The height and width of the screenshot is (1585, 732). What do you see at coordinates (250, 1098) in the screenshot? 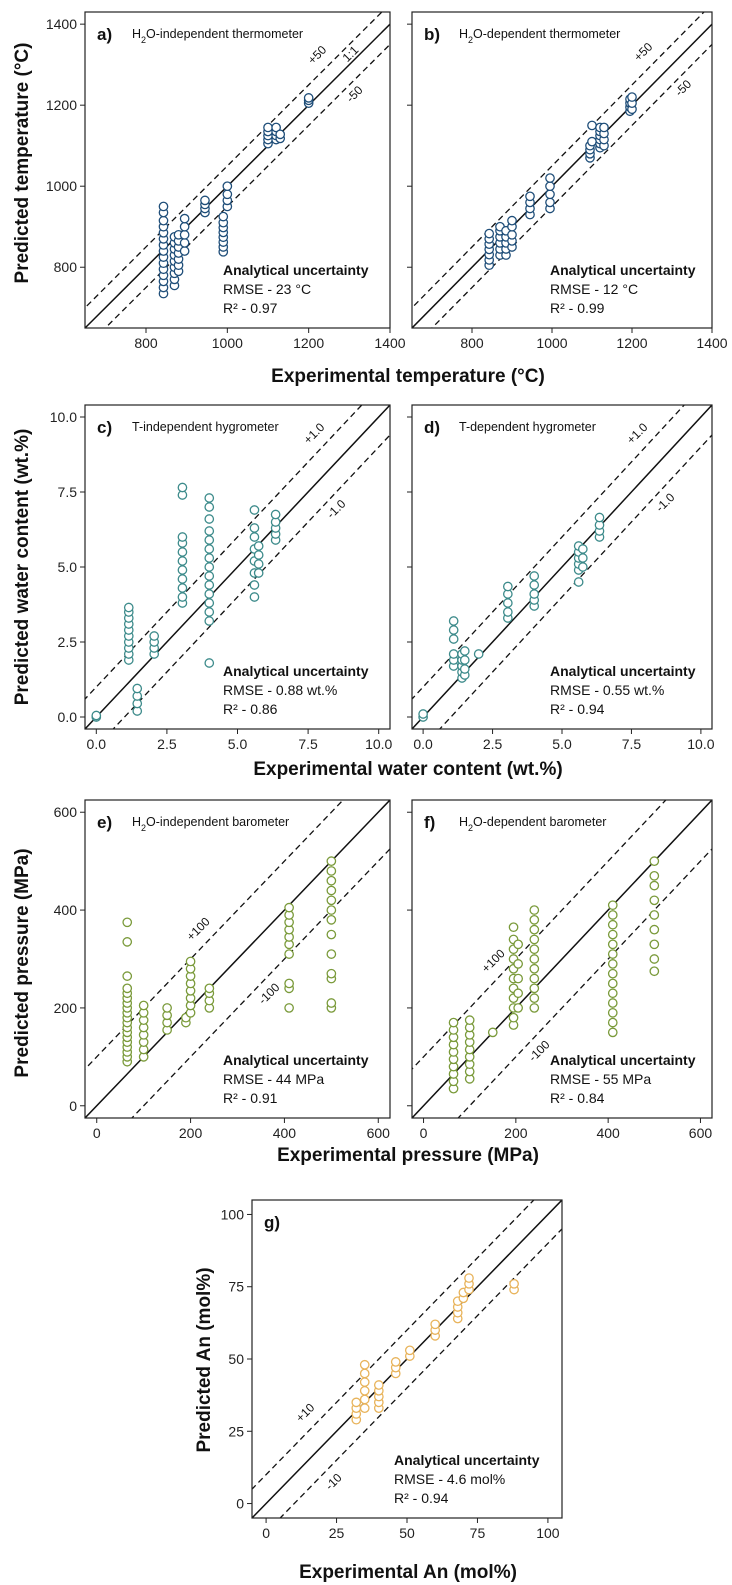
I see `r2-text: R² - 0.91` at bounding box center [250, 1098].